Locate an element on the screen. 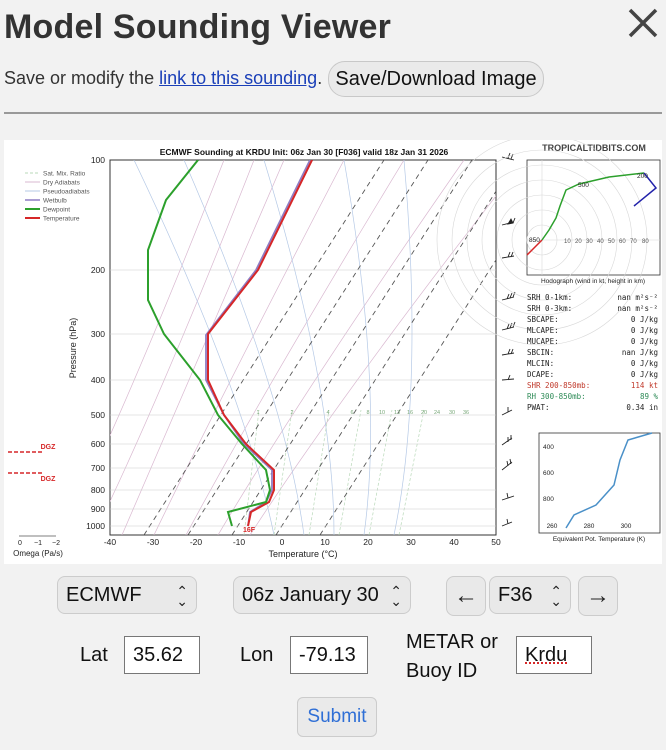 Image resolution: width=666 pixels, height=750 pixels. legend-pseudoadiabats: Pseudoadiabats is located at coordinates (66, 192).